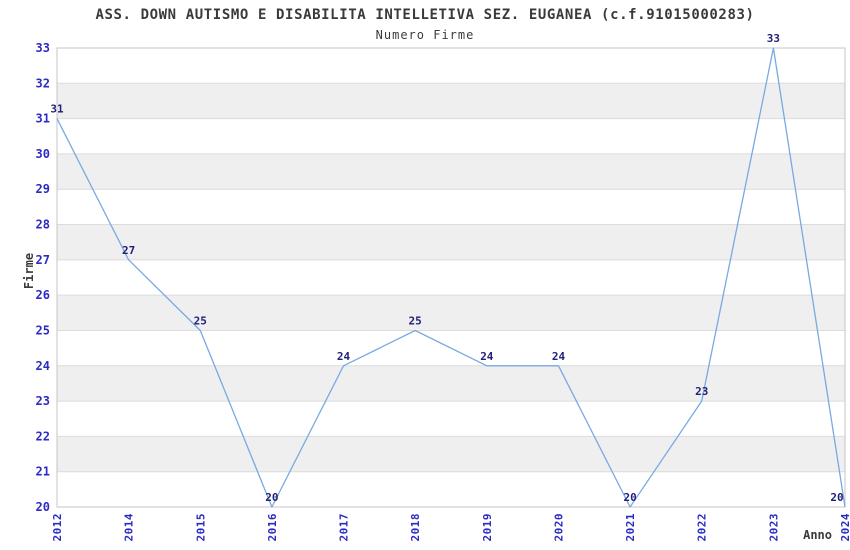  I want to click on x-tick-label: 2012, so click(57, 527).